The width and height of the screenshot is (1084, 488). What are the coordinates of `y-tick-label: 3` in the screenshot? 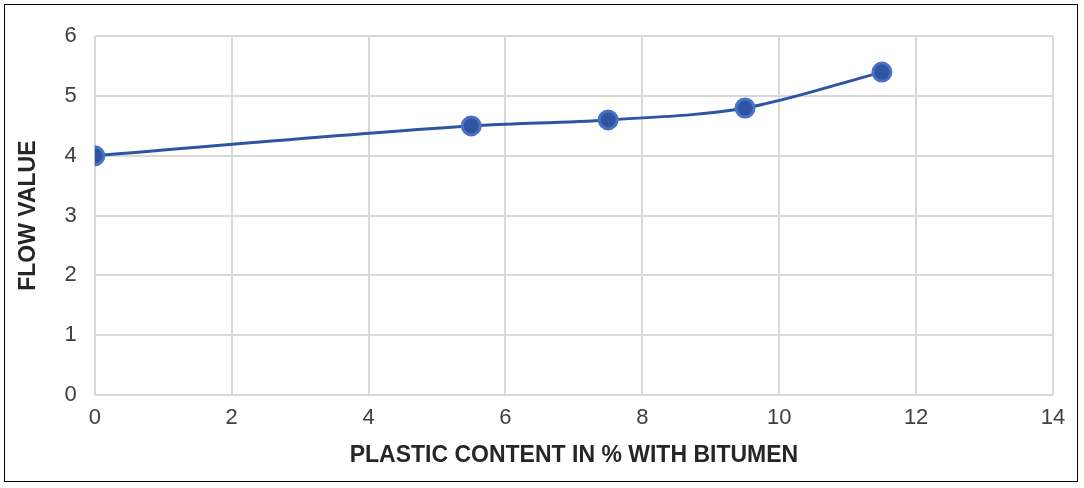 It's located at (70, 214).